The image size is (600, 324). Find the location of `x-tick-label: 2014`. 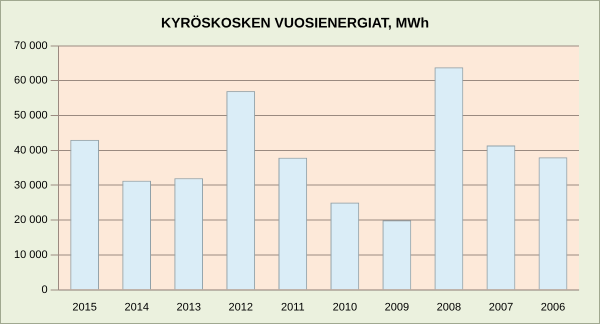

x-tick-label: 2014 is located at coordinates (136, 307).